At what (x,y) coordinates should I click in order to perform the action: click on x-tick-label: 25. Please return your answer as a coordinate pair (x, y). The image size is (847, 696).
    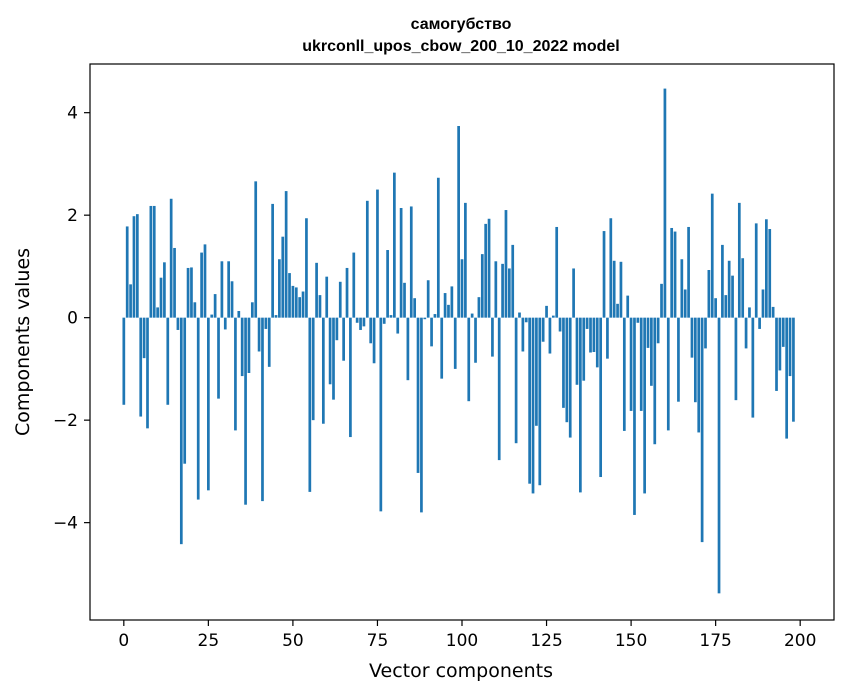
    Looking at the image, I should click on (209, 641).